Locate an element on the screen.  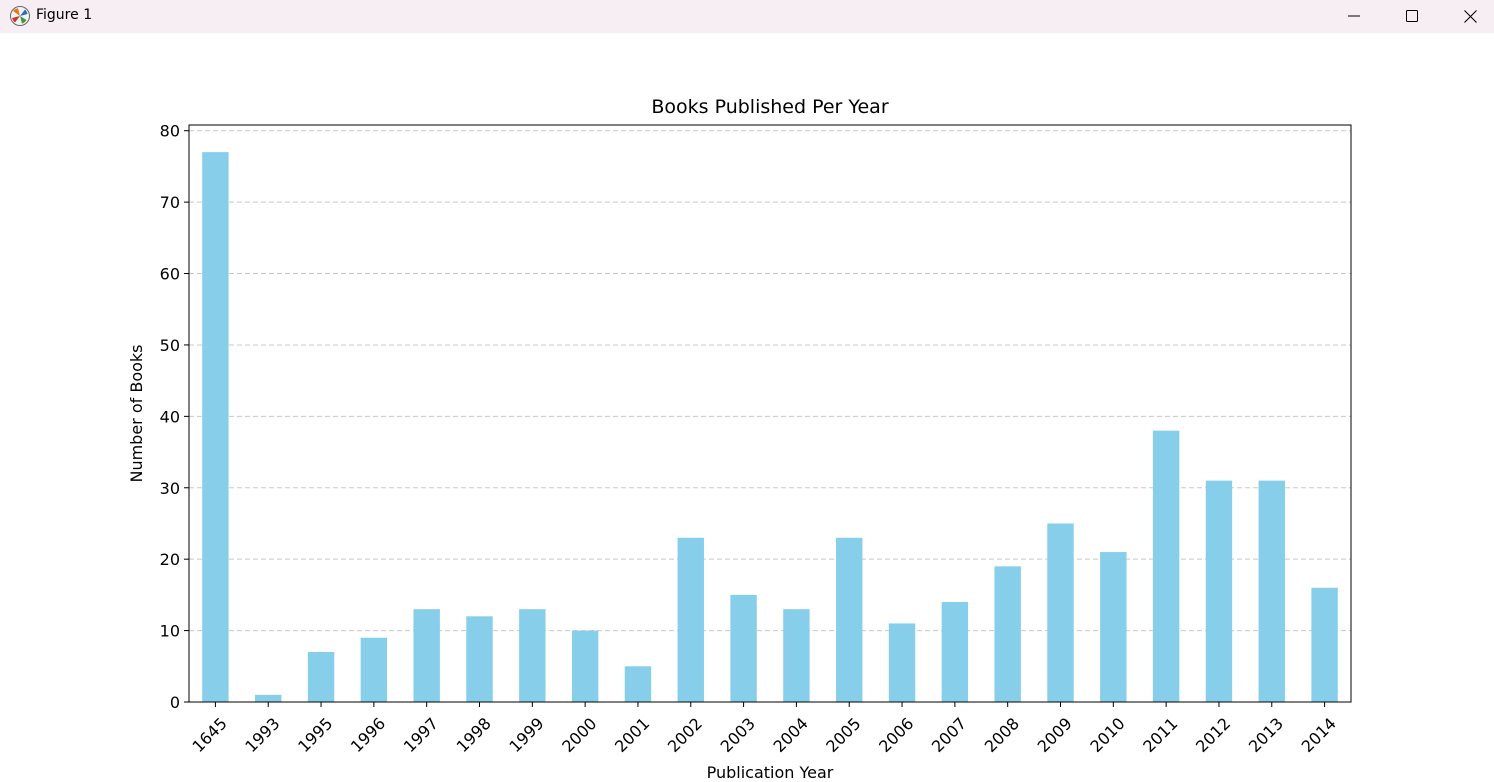
bar-2001 is located at coordinates (638, 684).